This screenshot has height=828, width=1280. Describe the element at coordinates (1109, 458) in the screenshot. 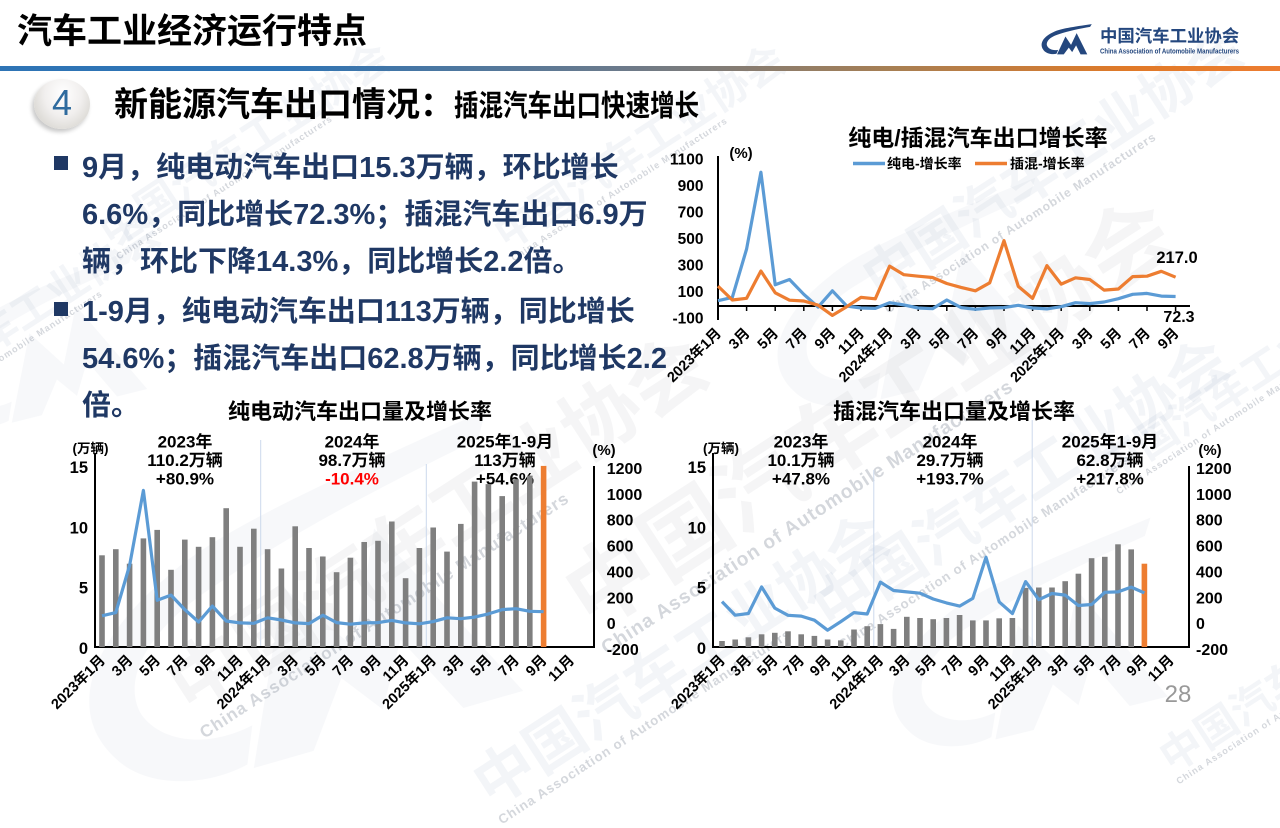

I see `svg-text: 62.8万辆` at that location.